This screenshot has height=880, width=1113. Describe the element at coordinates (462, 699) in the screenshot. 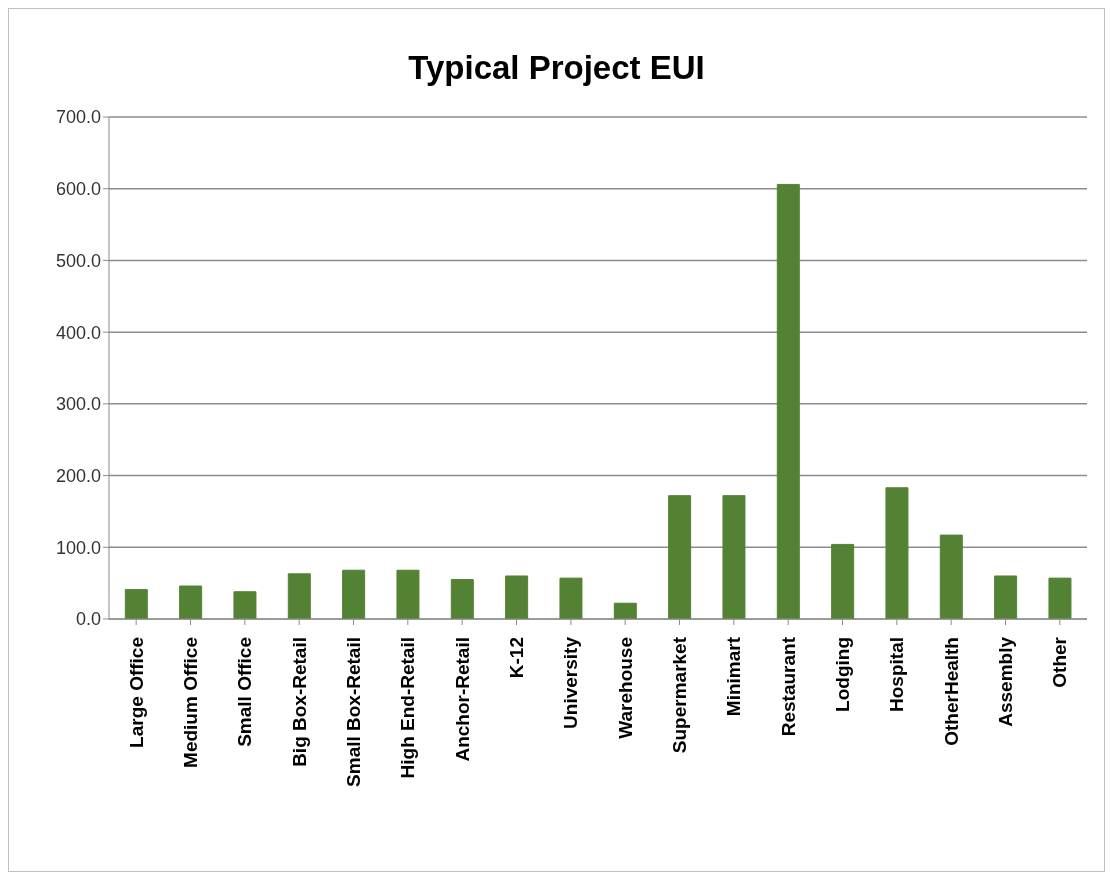

I see `x-tick-label: Anchor-Retail` at that location.